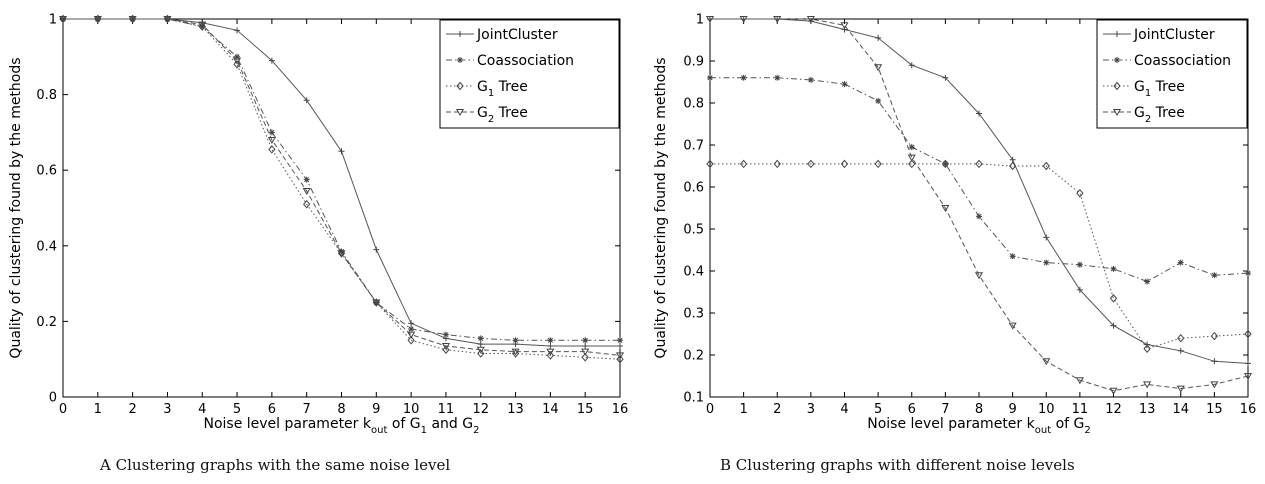  What do you see at coordinates (1174, 35) in the screenshot?
I see `chart-b-legend-label: JointCluster` at bounding box center [1174, 35].